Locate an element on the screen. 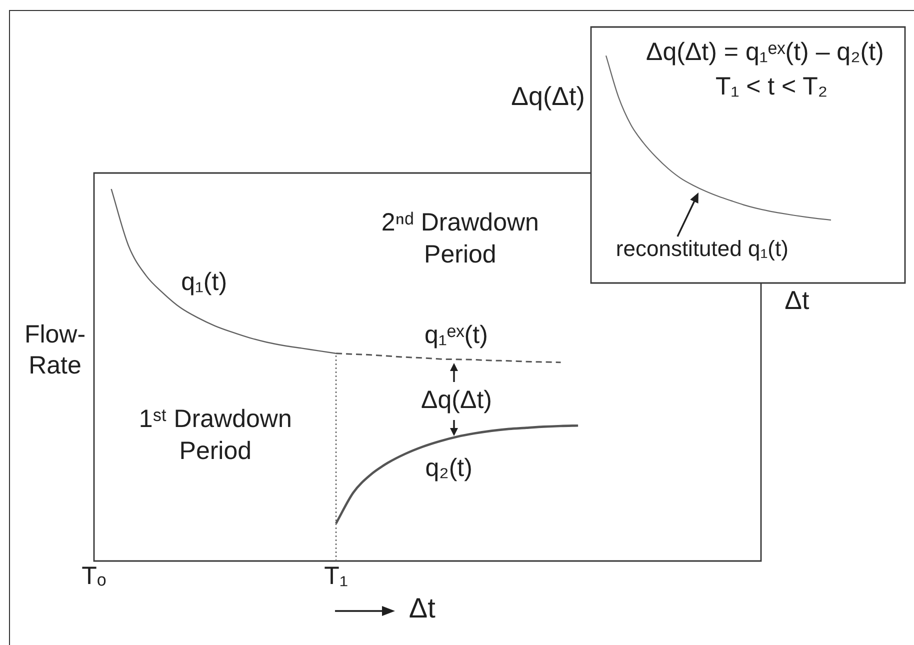  chart-title: Δq(Δt) = q₁ᵉˣ(t) – q₂(t) is located at coordinates (765, 52).